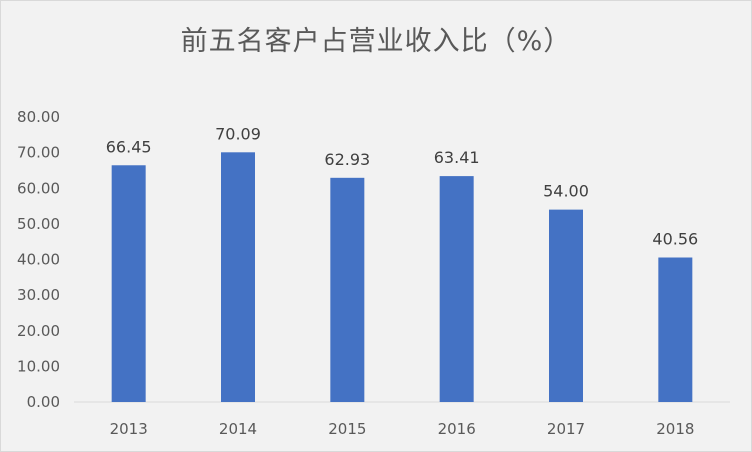 This screenshot has height=452, width=752. What do you see at coordinates (566, 429) in the screenshot?
I see `x-tick-label-2017: 2017` at bounding box center [566, 429].